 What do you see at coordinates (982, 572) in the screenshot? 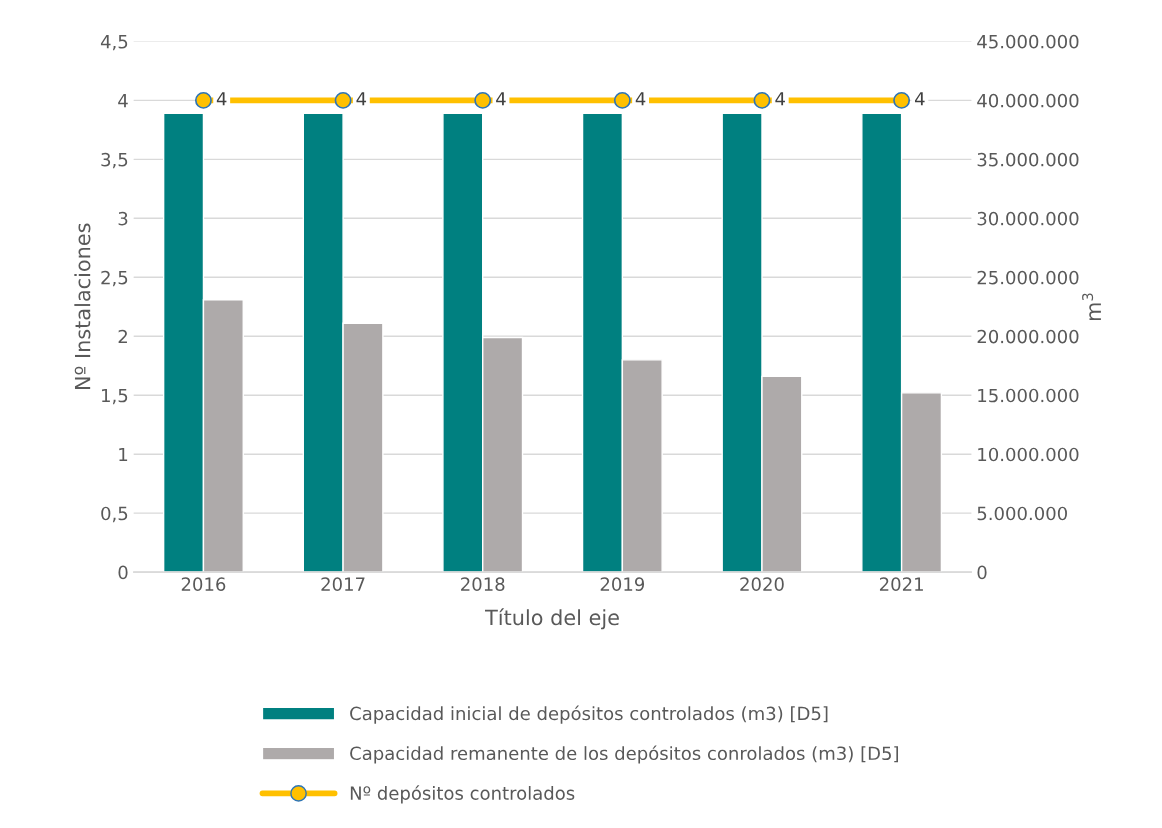
I see `y2-tick-label: 0` at bounding box center [982, 572].